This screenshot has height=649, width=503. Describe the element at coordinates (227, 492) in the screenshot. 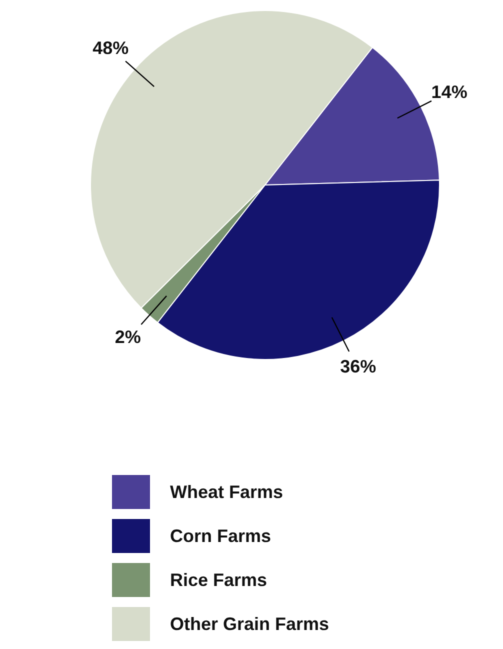

I see `legend-label: Wheat Farms` at that location.